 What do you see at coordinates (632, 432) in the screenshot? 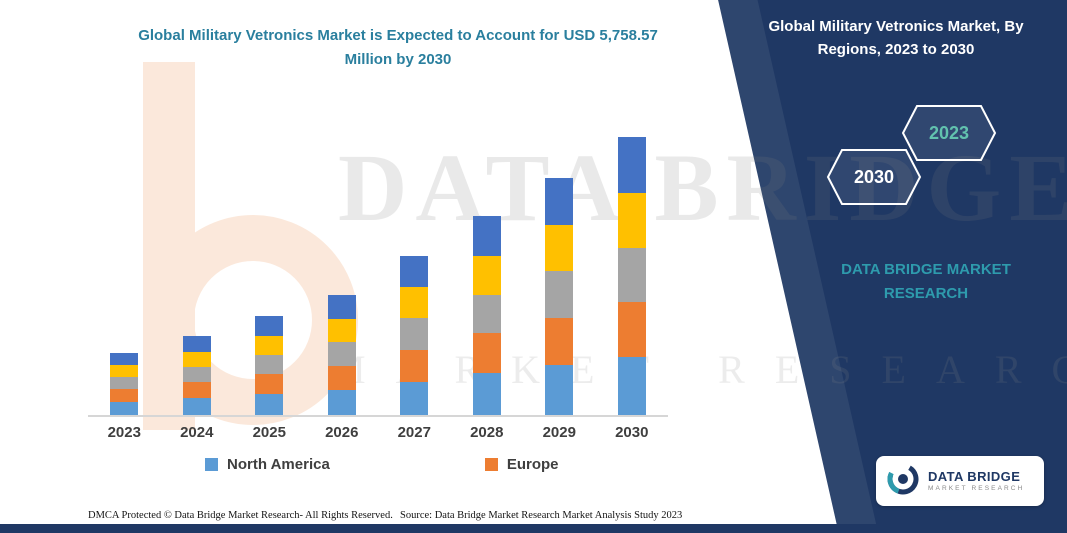
I see `x-axis-label: 2030` at bounding box center [632, 432].